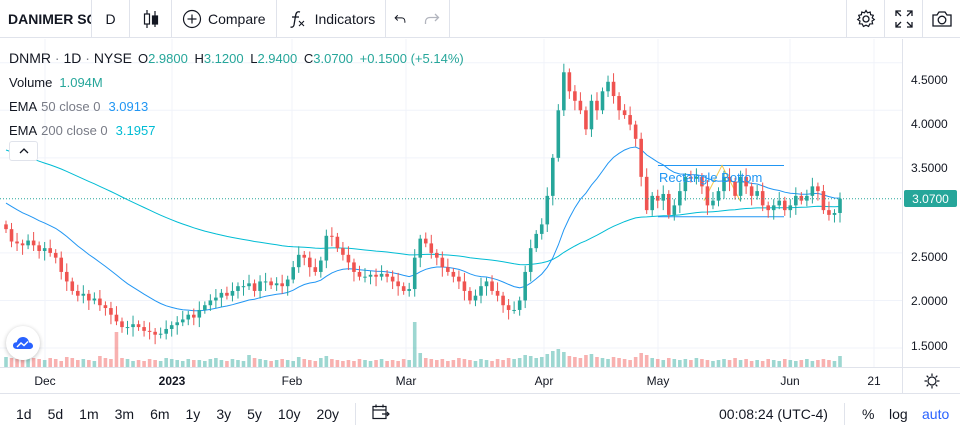 This screenshot has width=960, height=433. What do you see at coordinates (936, 414) in the screenshot?
I see `auto-scale-toggle: auto` at bounding box center [936, 414].